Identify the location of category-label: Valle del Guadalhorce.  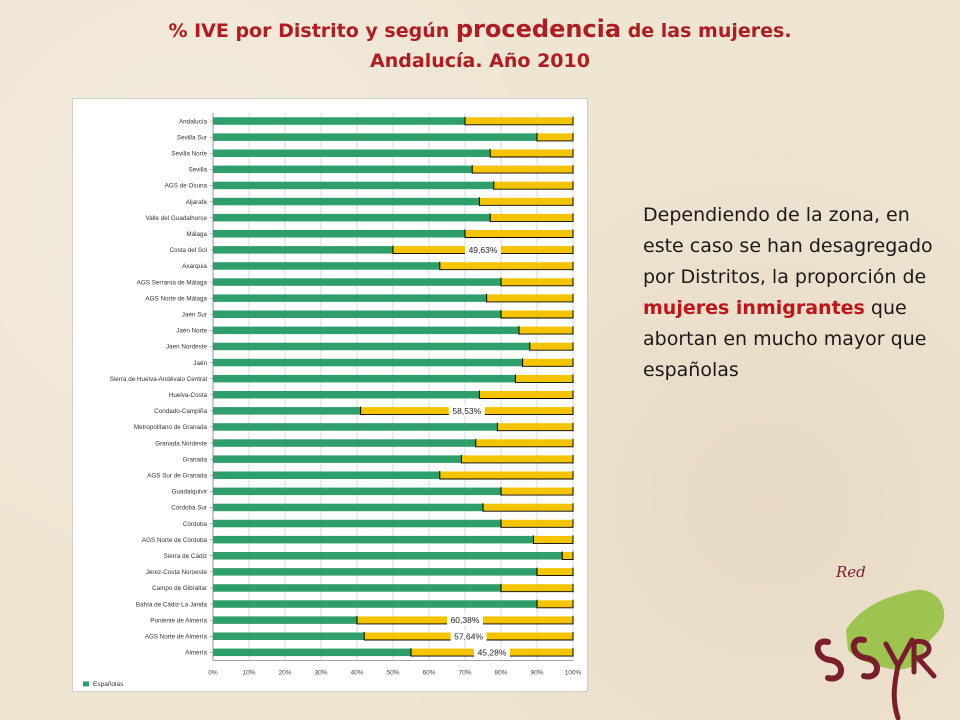
(177, 218).